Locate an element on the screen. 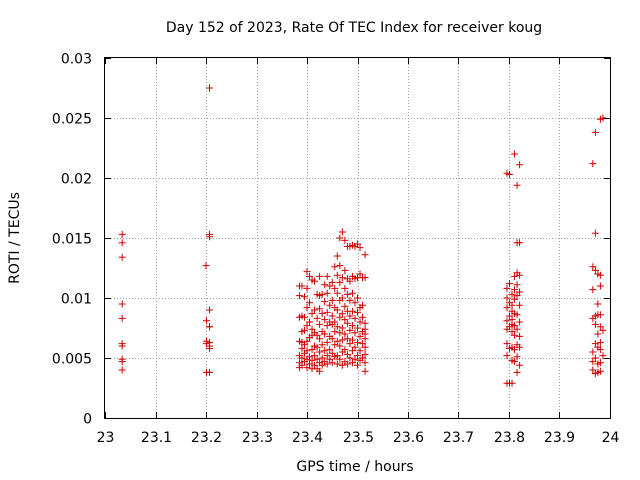  x-tick-label: 23.2 is located at coordinates (206, 438).